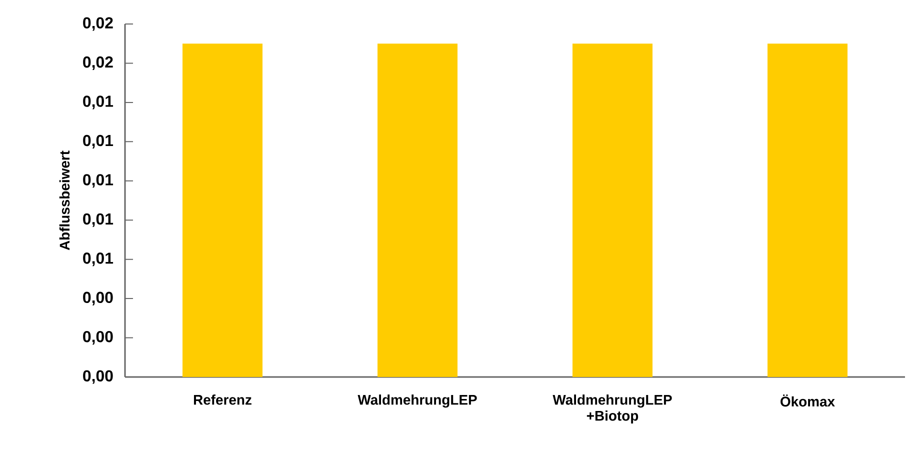  I want to click on x-tick-label: Ökomax, so click(807, 400).